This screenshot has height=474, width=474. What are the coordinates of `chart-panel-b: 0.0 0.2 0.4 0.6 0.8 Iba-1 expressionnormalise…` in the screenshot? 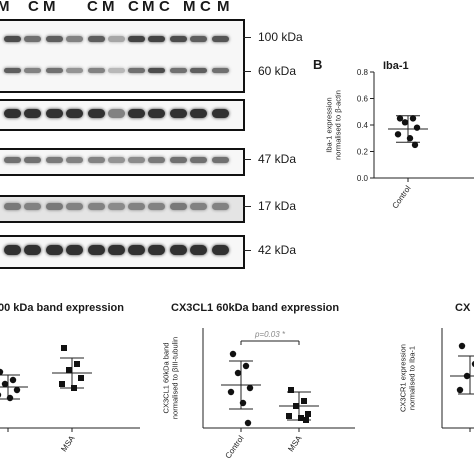 It's located at (392, 155).